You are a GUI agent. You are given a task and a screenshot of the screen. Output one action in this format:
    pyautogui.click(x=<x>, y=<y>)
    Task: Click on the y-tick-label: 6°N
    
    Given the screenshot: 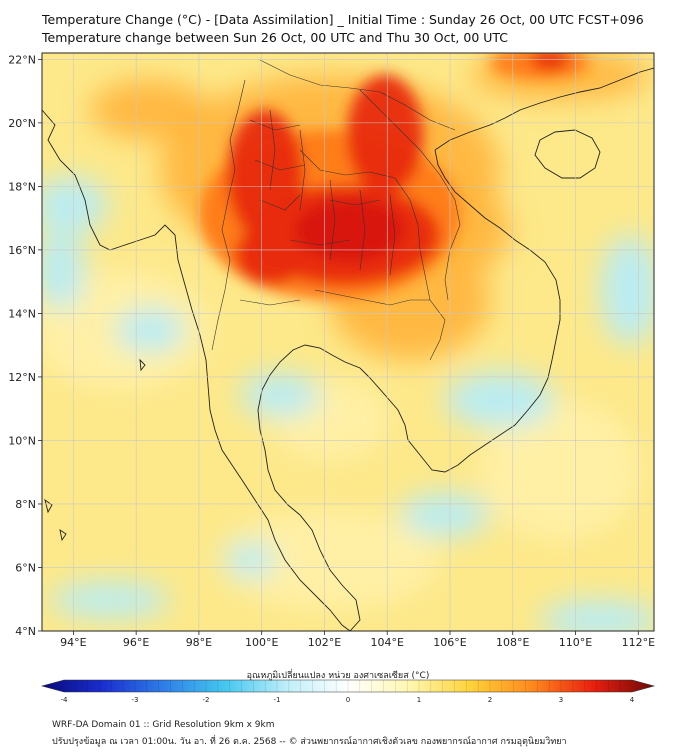 What is the action you would take?
    pyautogui.click(x=25, y=567)
    